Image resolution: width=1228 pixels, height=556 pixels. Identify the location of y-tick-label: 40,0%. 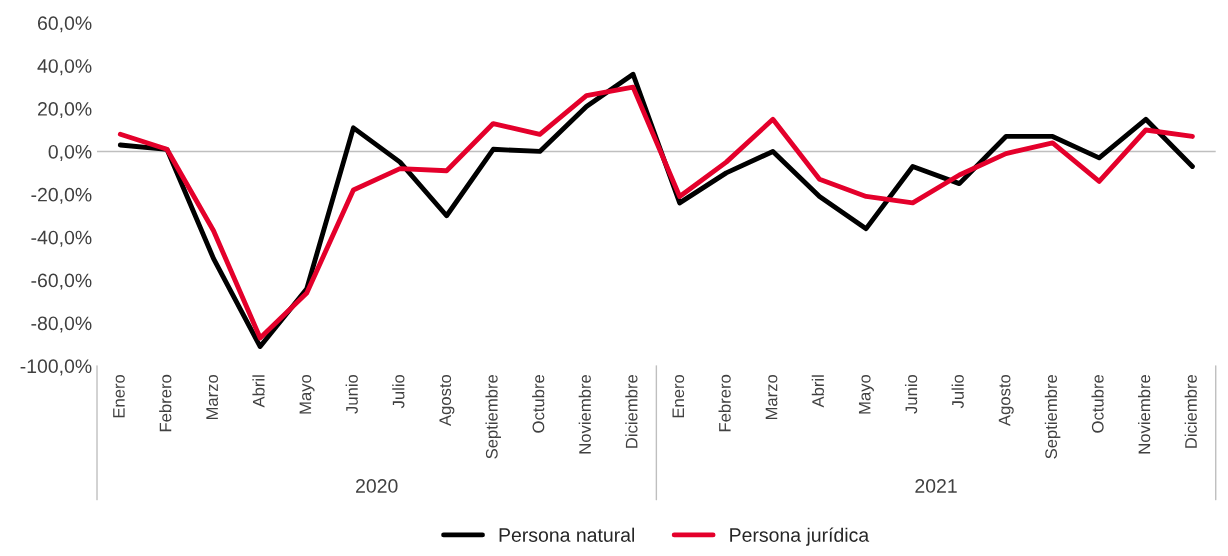
(64, 67).